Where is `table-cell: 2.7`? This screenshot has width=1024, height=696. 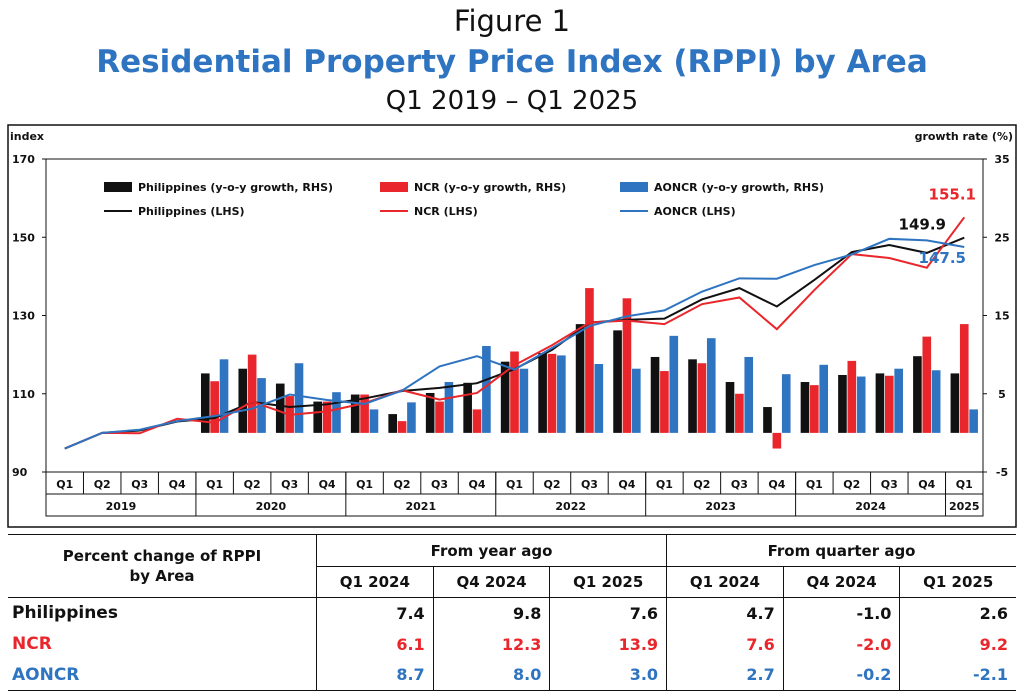
table-cell: 2.7 is located at coordinates (725, 675).